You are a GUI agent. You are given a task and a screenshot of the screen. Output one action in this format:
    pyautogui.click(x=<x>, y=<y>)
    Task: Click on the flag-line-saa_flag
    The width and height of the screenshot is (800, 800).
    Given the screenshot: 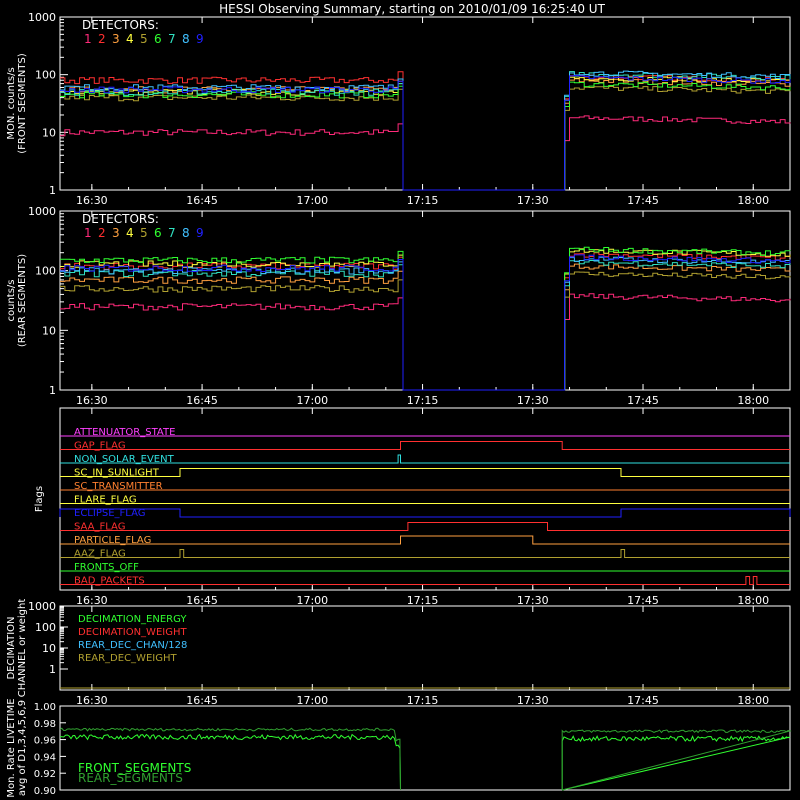 What is the action you would take?
    pyautogui.click(x=425, y=526)
    